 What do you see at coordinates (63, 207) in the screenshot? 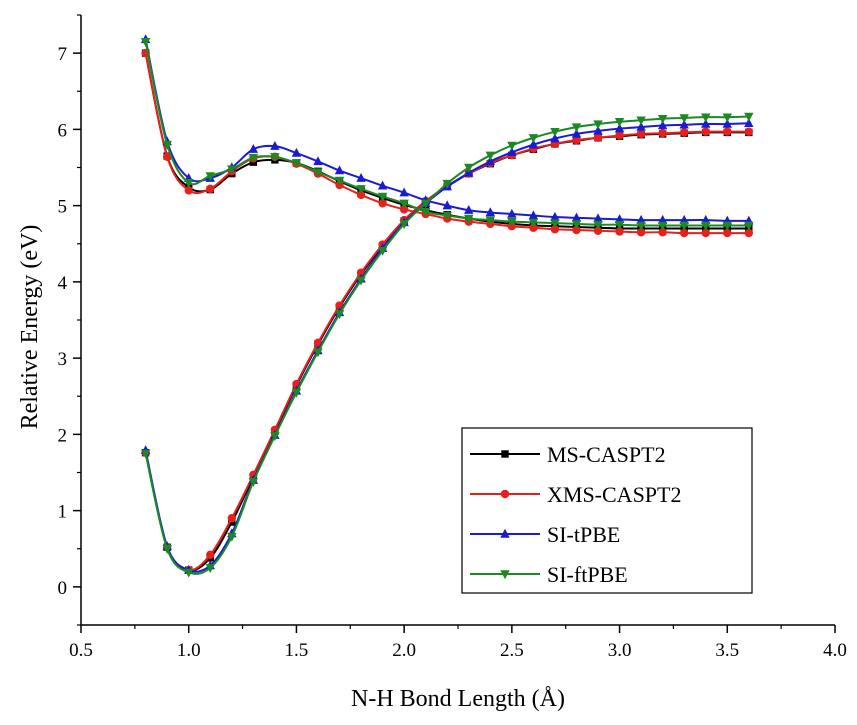
I see `y-tick-label: 5` at bounding box center [63, 207].